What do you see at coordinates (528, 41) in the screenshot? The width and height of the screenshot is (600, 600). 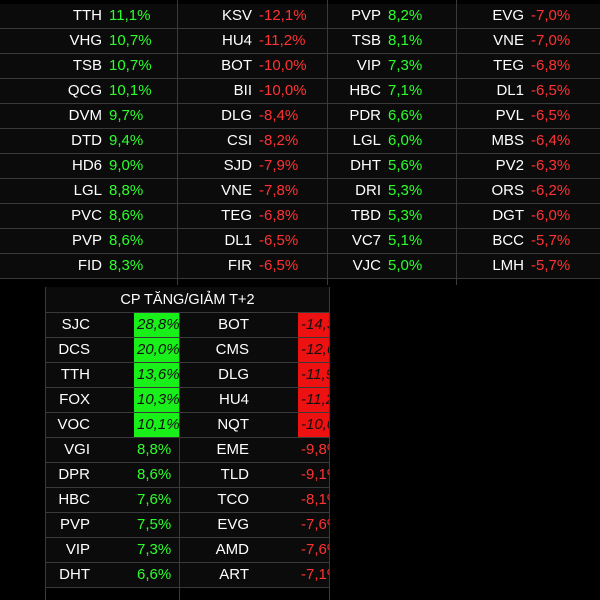 I see `table-row: VNE -7,0%` at bounding box center [528, 41].